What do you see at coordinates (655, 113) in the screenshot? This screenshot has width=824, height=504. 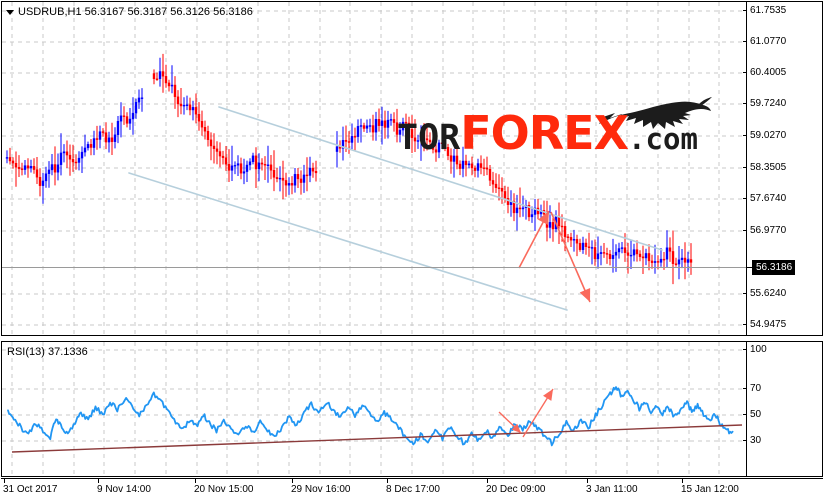 I see `running-bull-icon` at bounding box center [655, 113].